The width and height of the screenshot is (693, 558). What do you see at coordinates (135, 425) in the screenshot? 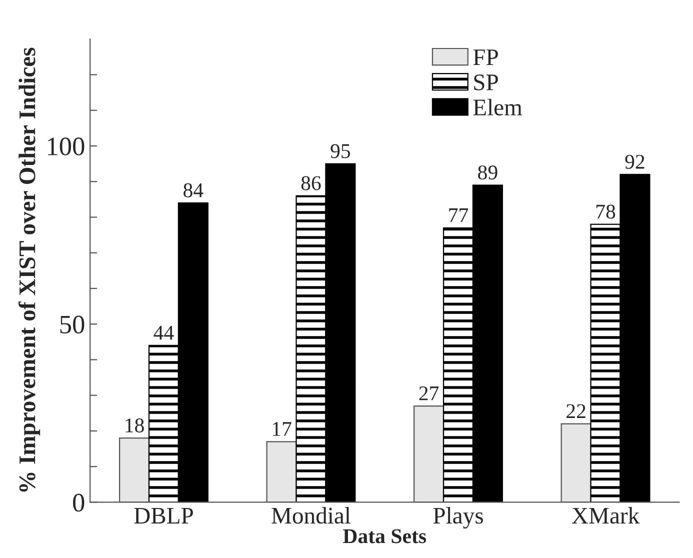
I see `data-label: 18` at bounding box center [135, 425].